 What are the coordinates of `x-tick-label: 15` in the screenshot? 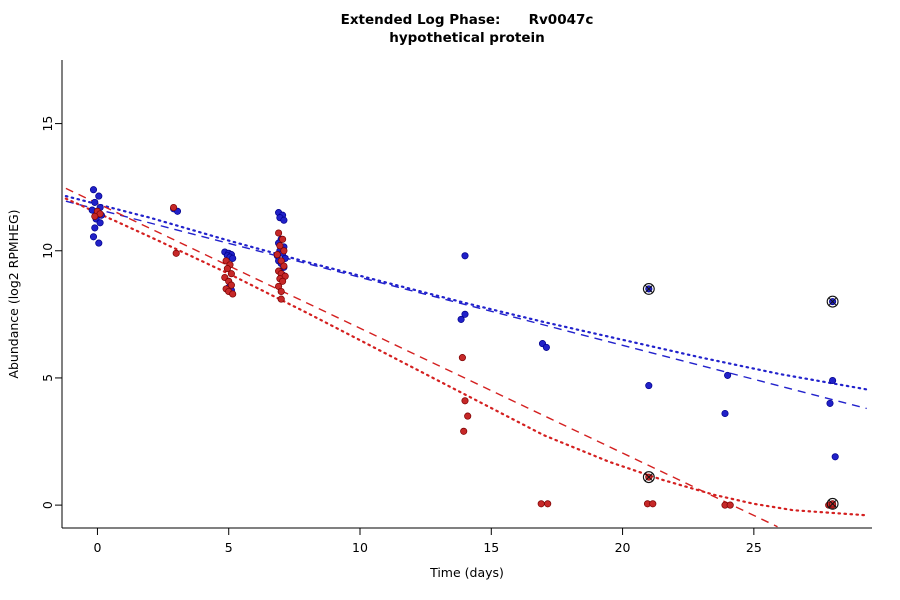 It's located at (491, 547).